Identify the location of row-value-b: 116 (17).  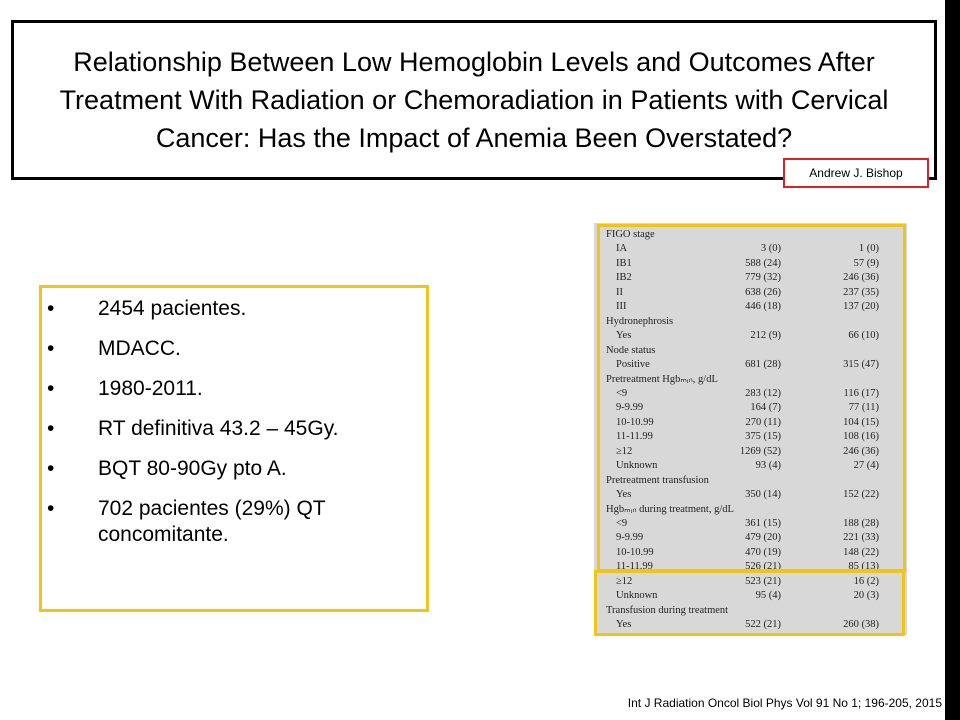
(861, 393).